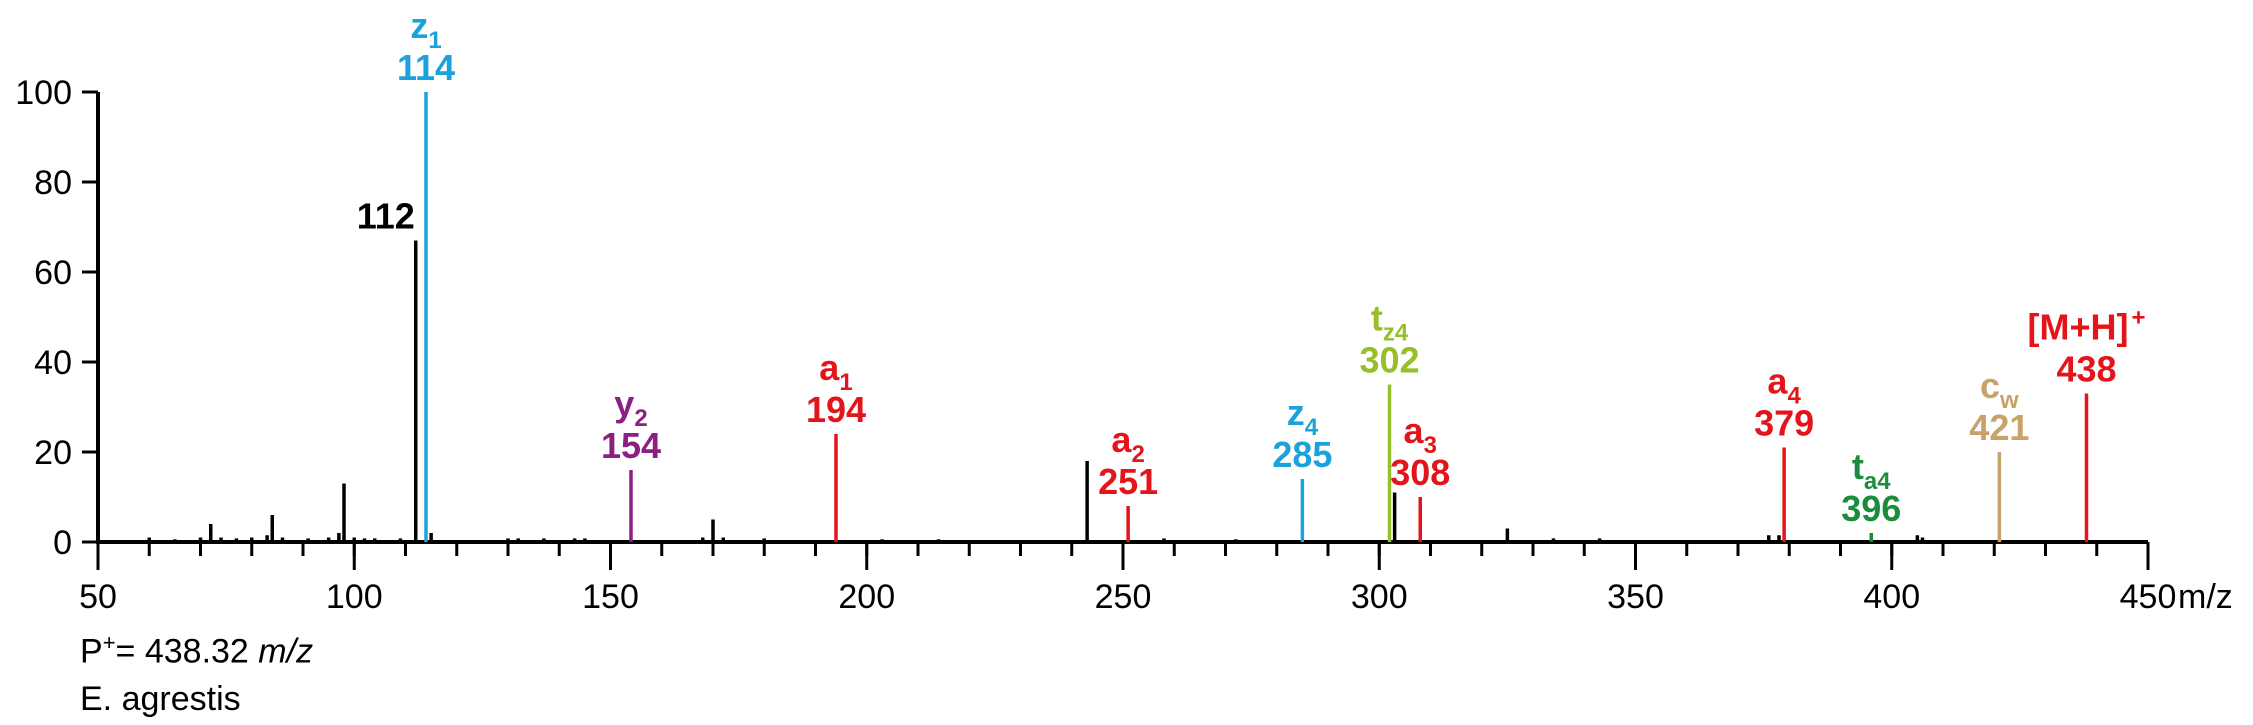  Describe the element at coordinates (1036, 501) in the screenshot. I see `minor-peaks` at that location.